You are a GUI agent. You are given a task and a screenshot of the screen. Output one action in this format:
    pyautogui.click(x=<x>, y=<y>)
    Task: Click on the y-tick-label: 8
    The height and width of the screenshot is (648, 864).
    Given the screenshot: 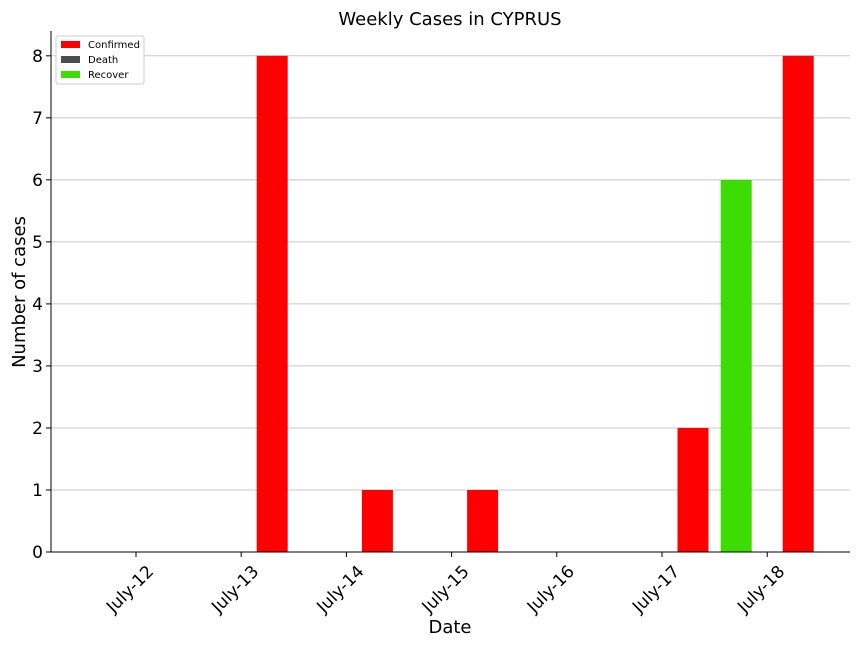 What is the action you would take?
    pyautogui.click(x=37, y=57)
    